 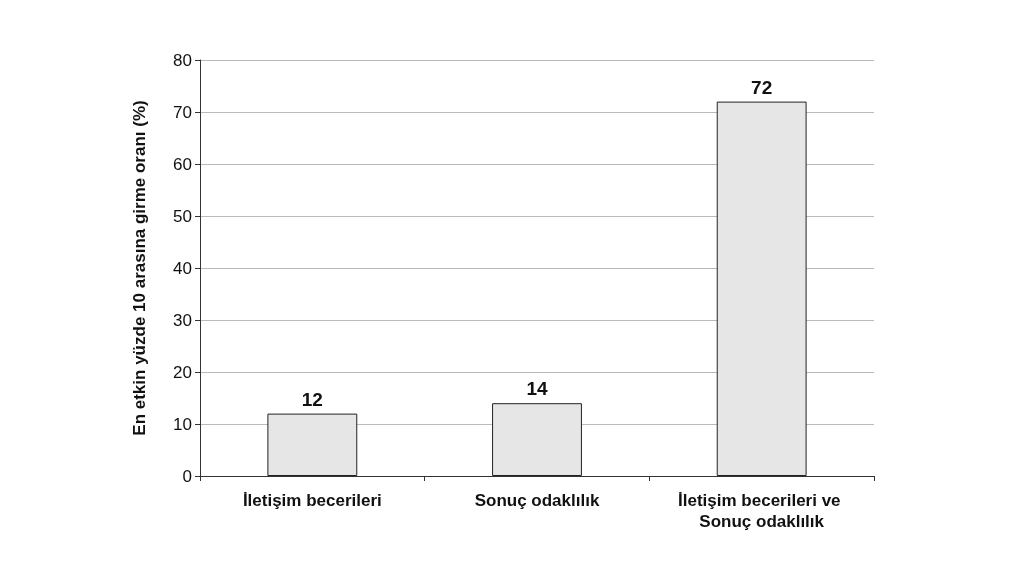 What do you see at coordinates (762, 511) in the screenshot?
I see `x-tick-label: İletişim becerileri ve Sonuç odaklılık` at bounding box center [762, 511].